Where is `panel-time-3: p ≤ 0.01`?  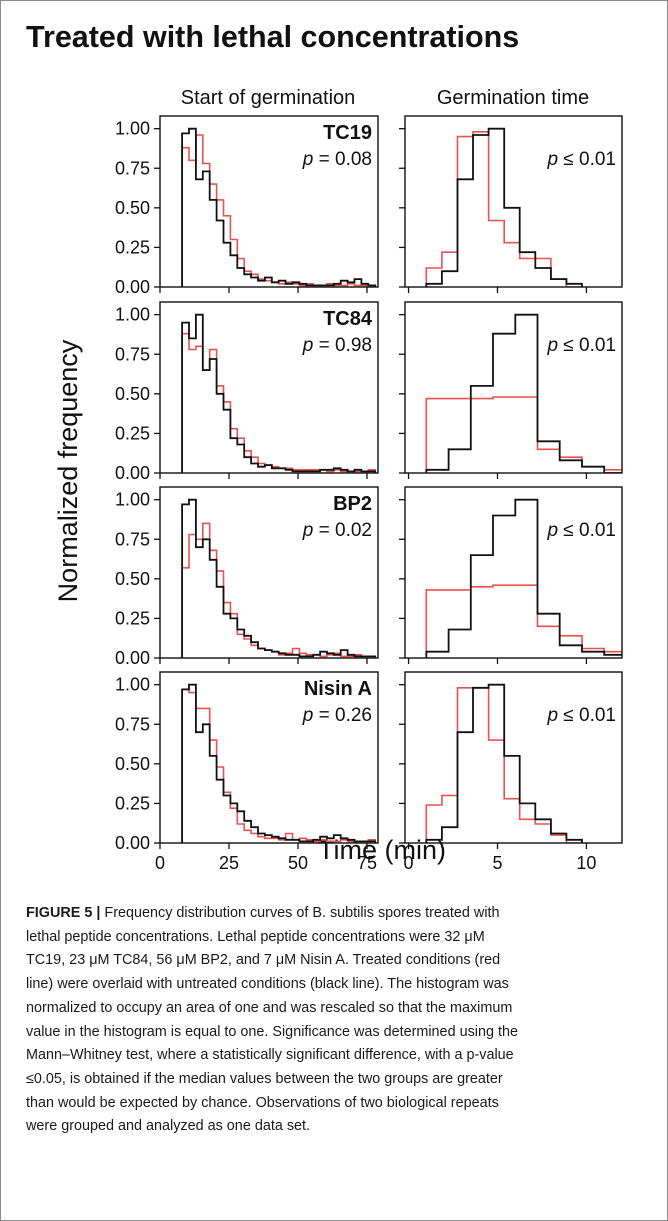 panel-time-3: p ≤ 0.01 is located at coordinates (511, 575).